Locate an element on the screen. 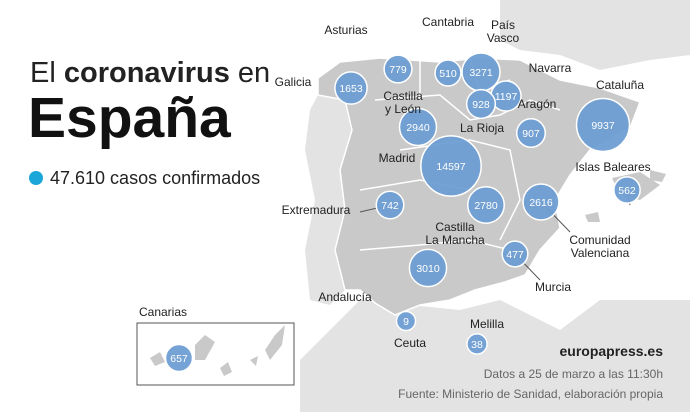 This screenshot has width=690, height=412. region-label: Madrid is located at coordinates (397, 158).